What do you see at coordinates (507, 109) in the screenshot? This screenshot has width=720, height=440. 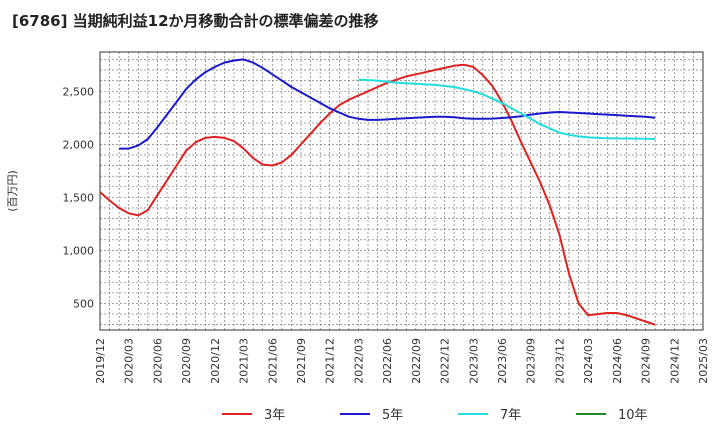 I see `series-line-7年` at bounding box center [507, 109].